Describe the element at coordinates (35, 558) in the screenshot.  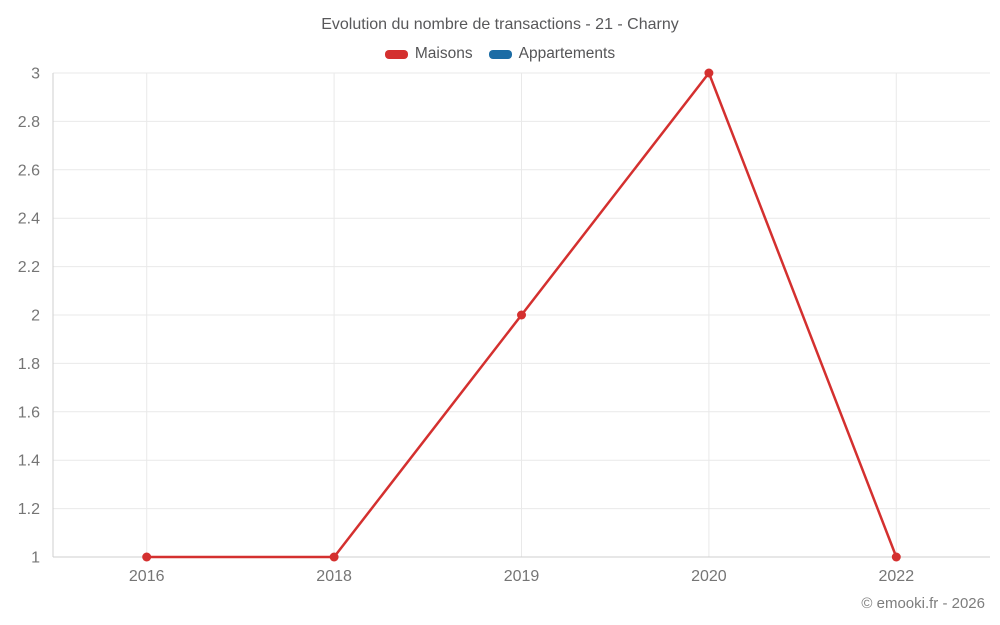
I see `y-axis-tick-label: 1` at that location.